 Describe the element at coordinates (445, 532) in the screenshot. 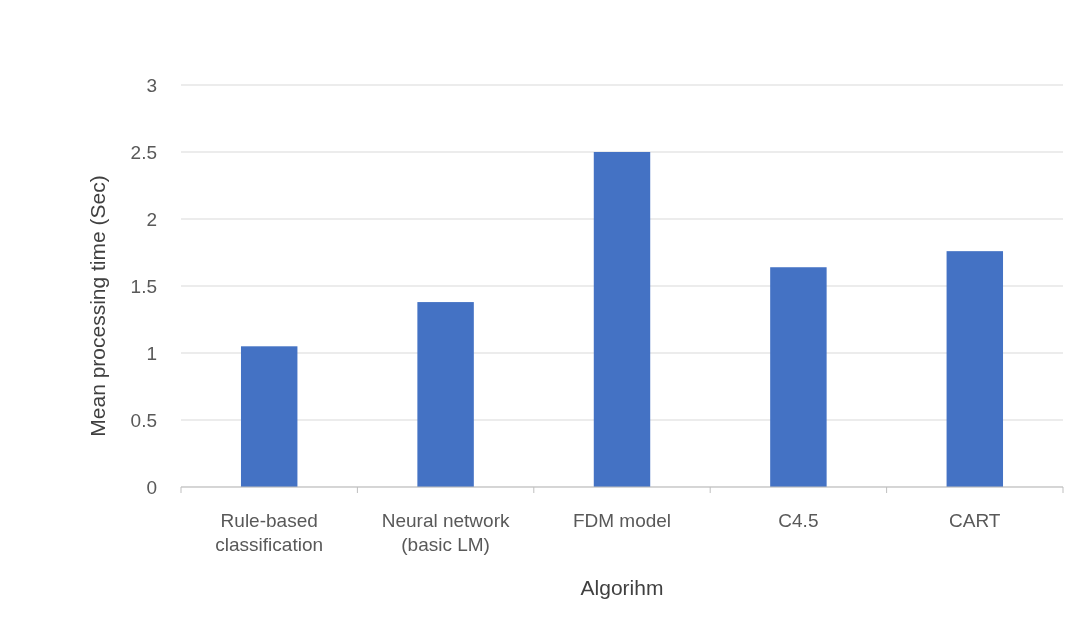

I see `x-tick-label: Neural network (basic LM)` at that location.